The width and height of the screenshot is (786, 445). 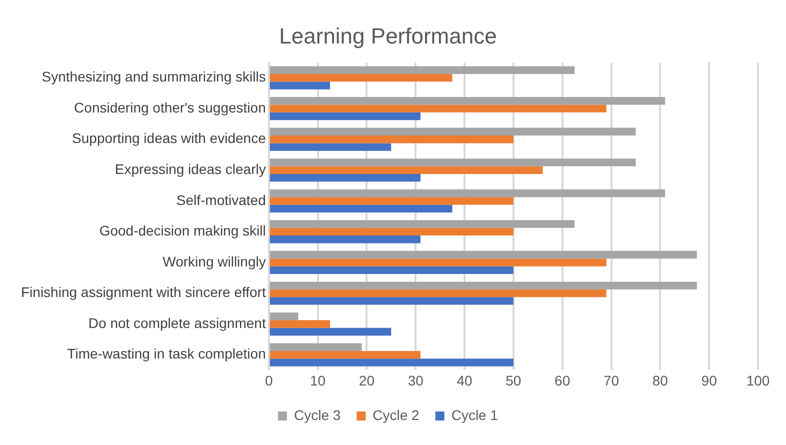 I want to click on y-tick-label: Supporting ideas with evidence, so click(x=169, y=138).